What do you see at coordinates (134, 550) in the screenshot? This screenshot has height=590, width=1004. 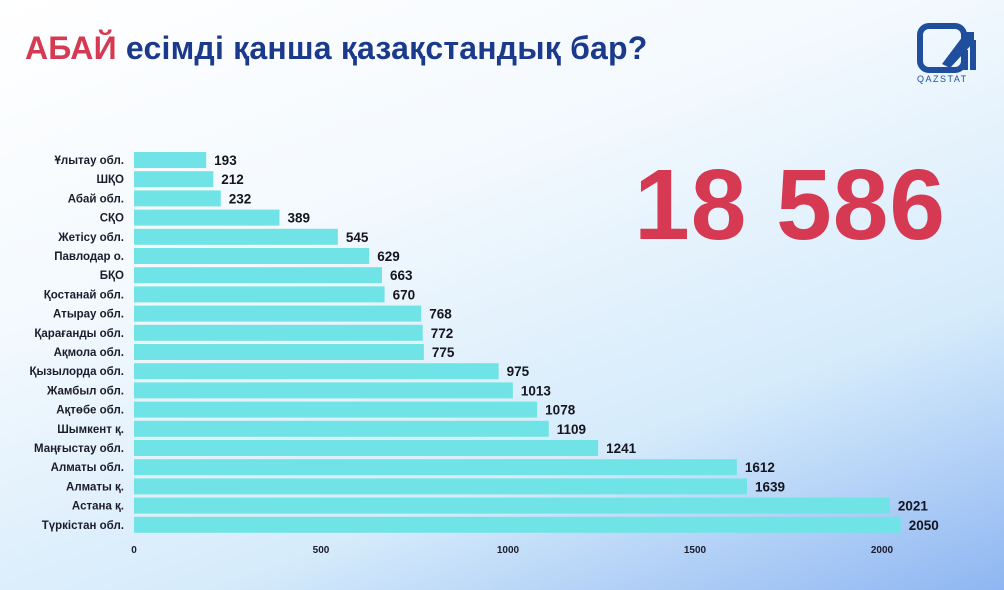 I see `x-tick-label: 0` at bounding box center [134, 550].